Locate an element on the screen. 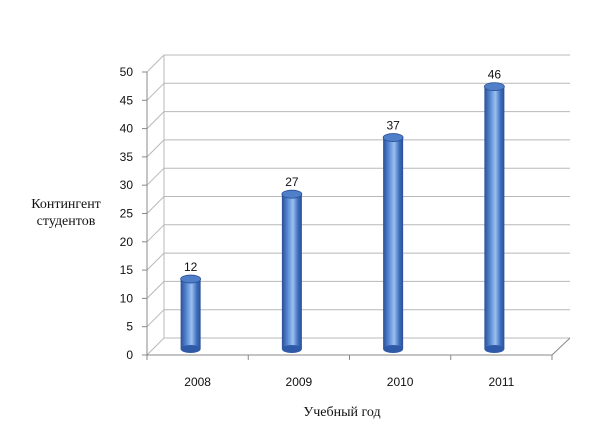 Image resolution: width=592 pixels, height=429 pixels. bar-2010 is located at coordinates (393, 243).